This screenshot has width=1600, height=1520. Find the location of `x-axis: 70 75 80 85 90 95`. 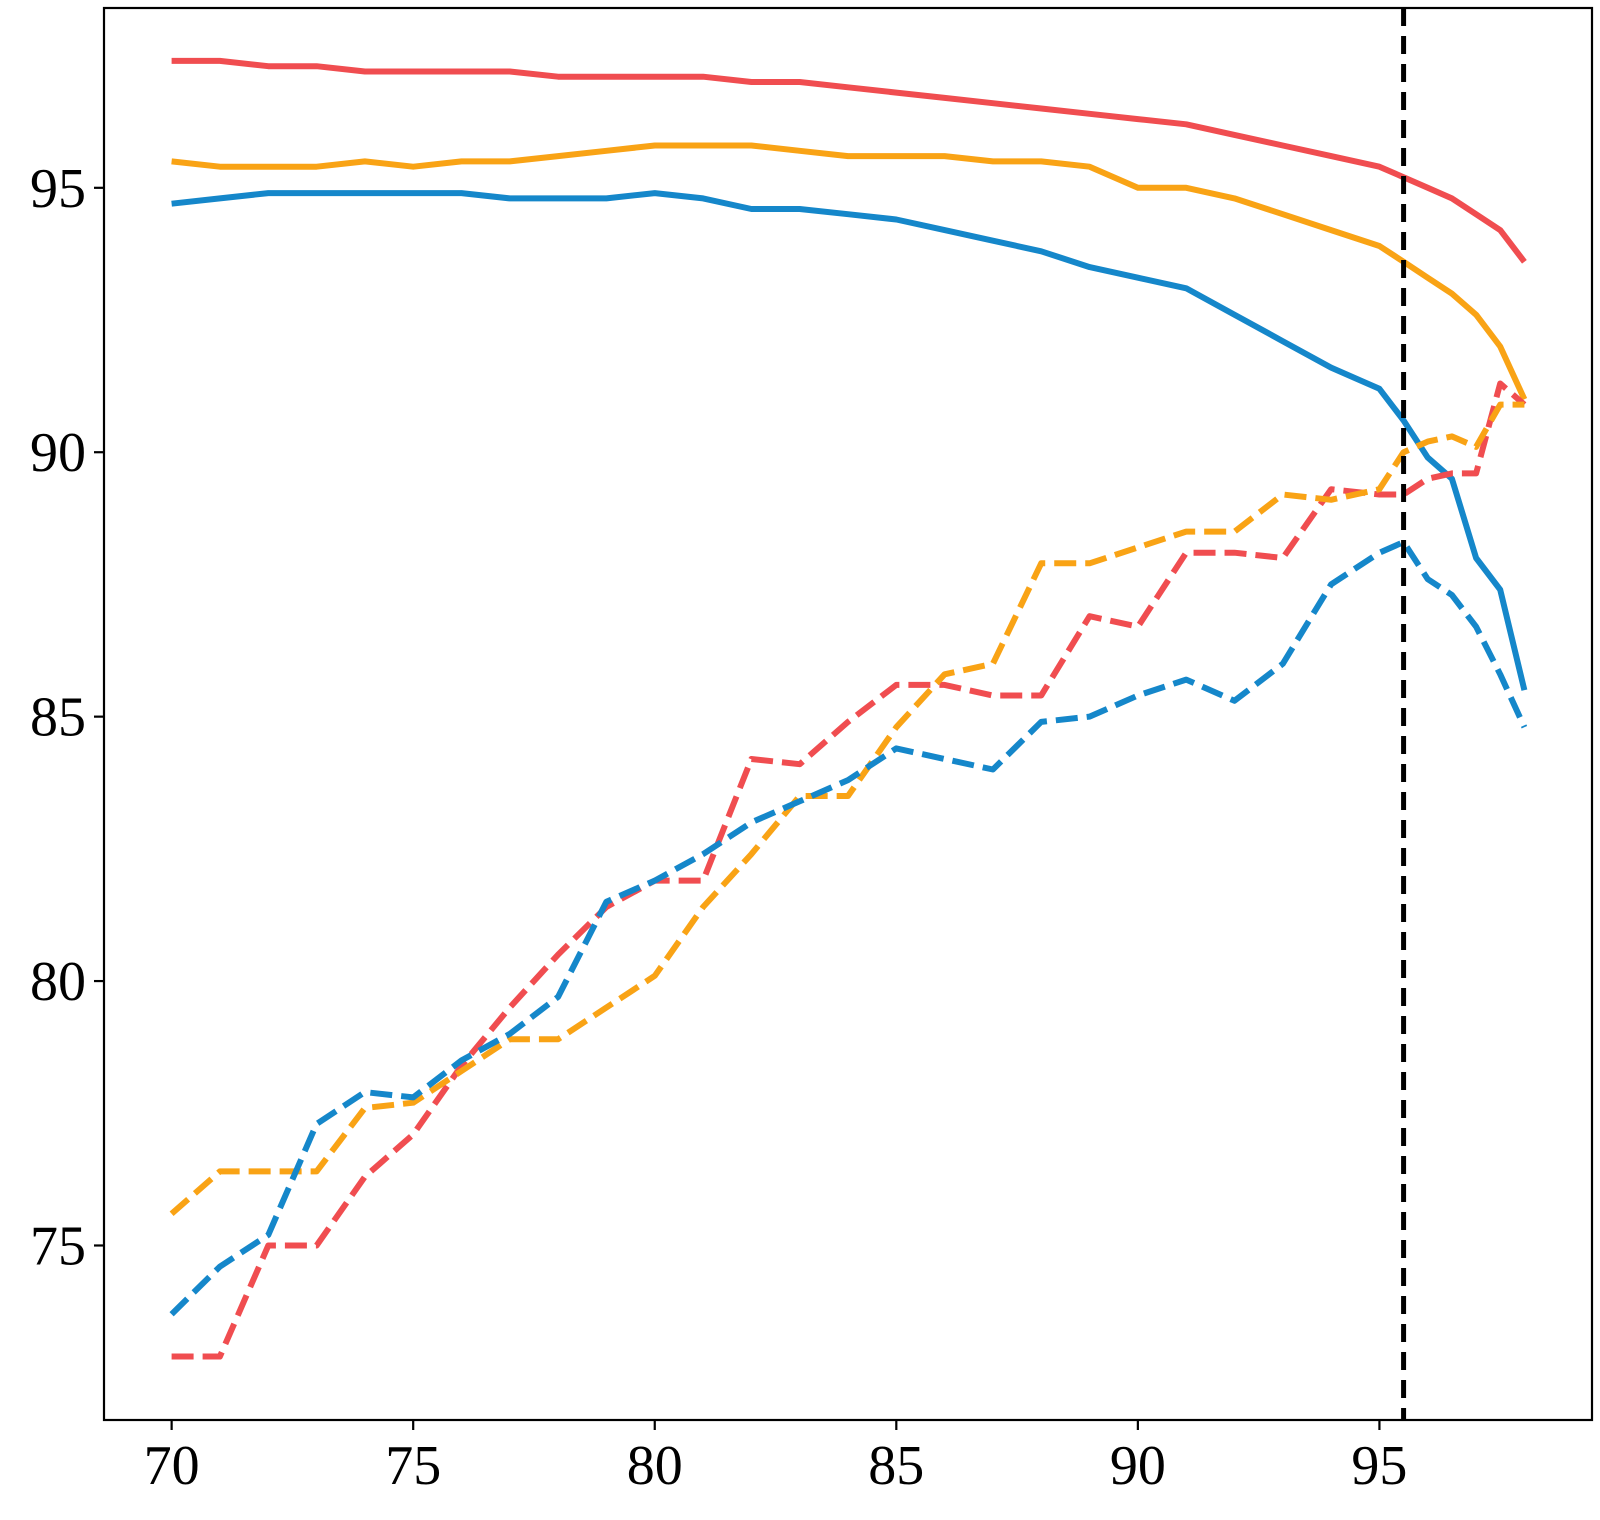

x-axis: 70 75 80 85 90 95 is located at coordinates (775, 1458).